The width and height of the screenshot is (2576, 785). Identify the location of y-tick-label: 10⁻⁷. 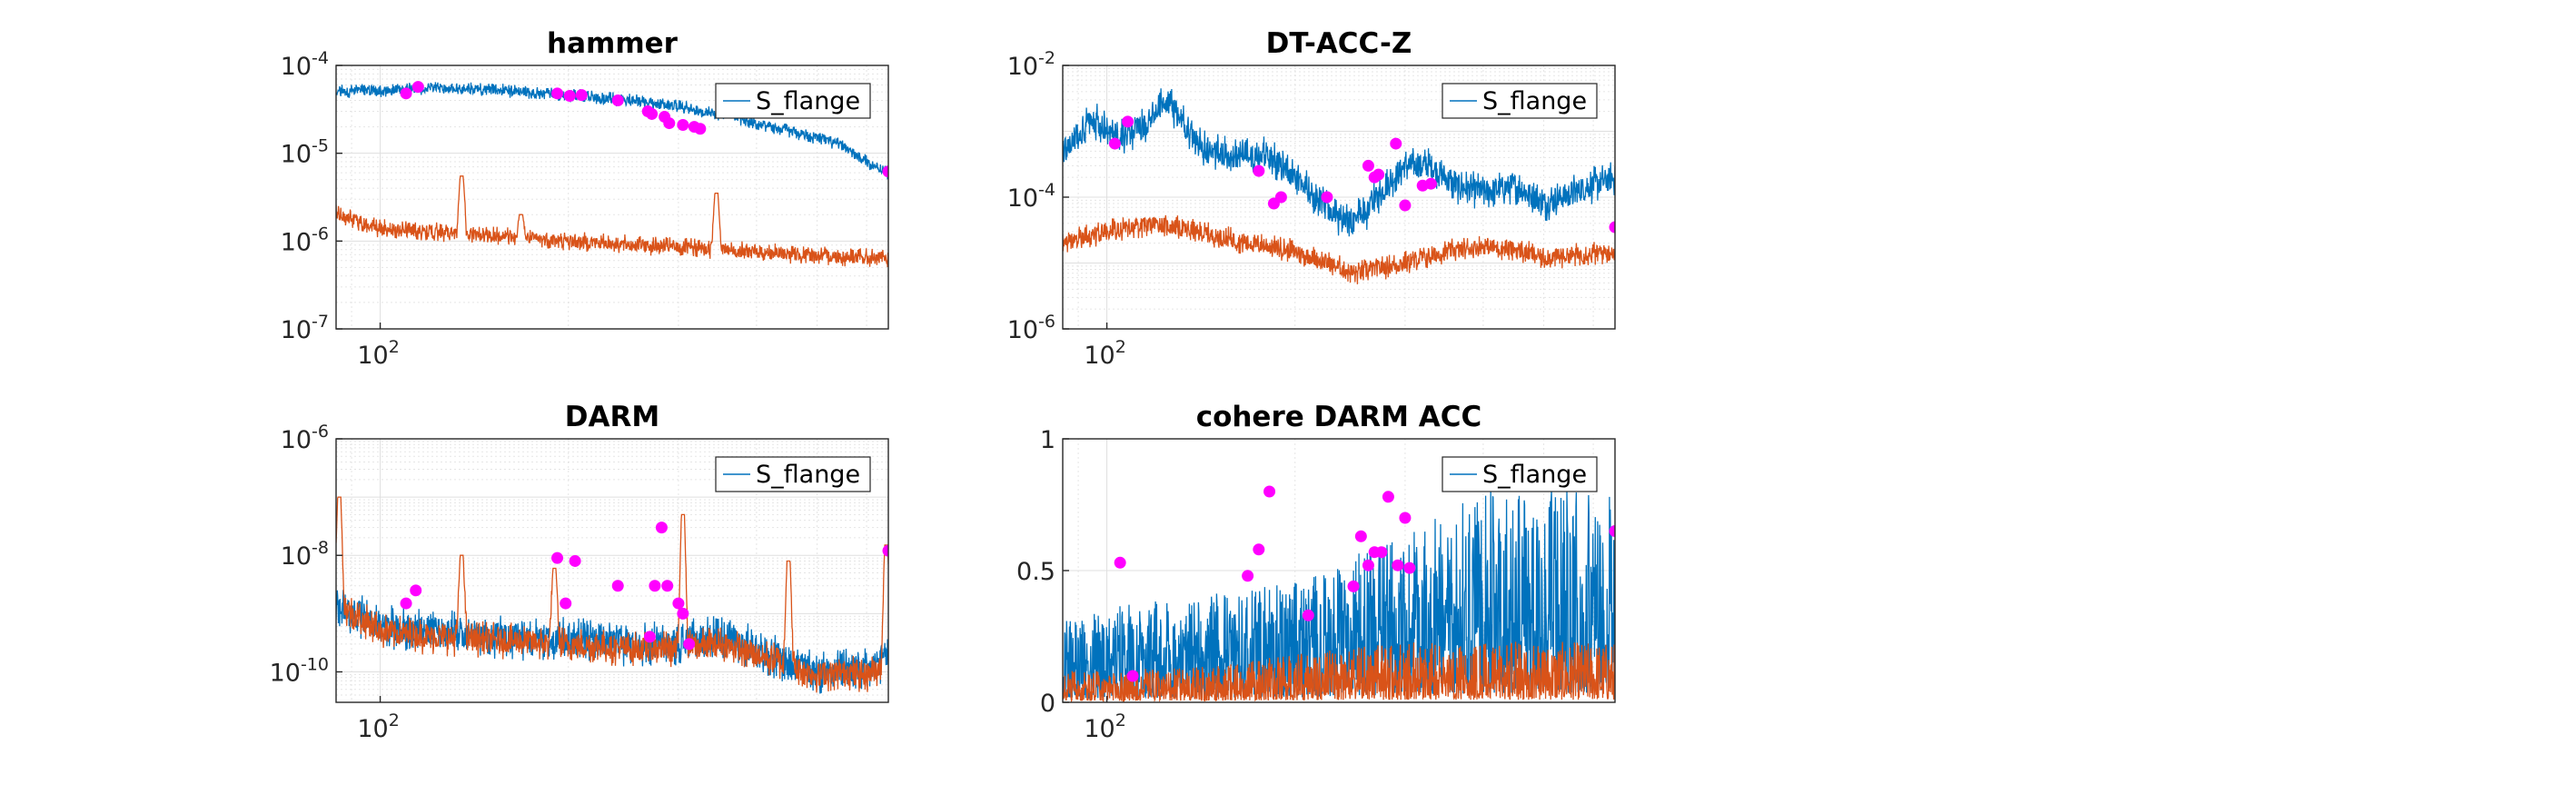
(305, 328).